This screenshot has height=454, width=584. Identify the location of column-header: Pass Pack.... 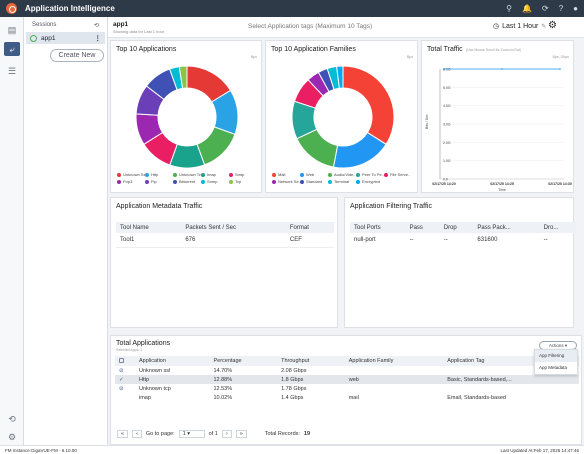
(494, 227).